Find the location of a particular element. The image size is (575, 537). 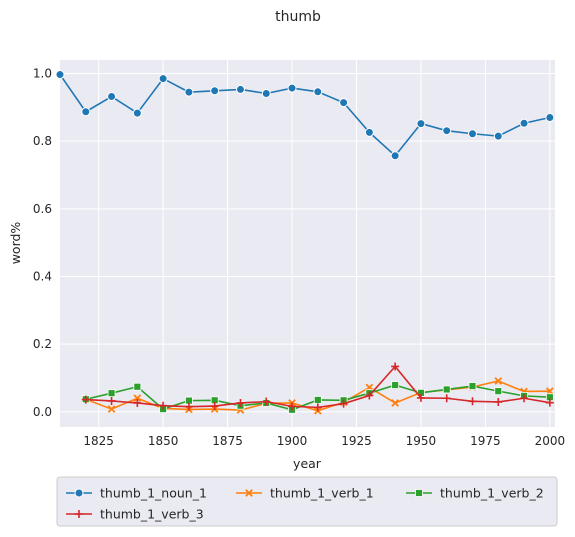

x-tick-label: 1975 is located at coordinates (485, 441).